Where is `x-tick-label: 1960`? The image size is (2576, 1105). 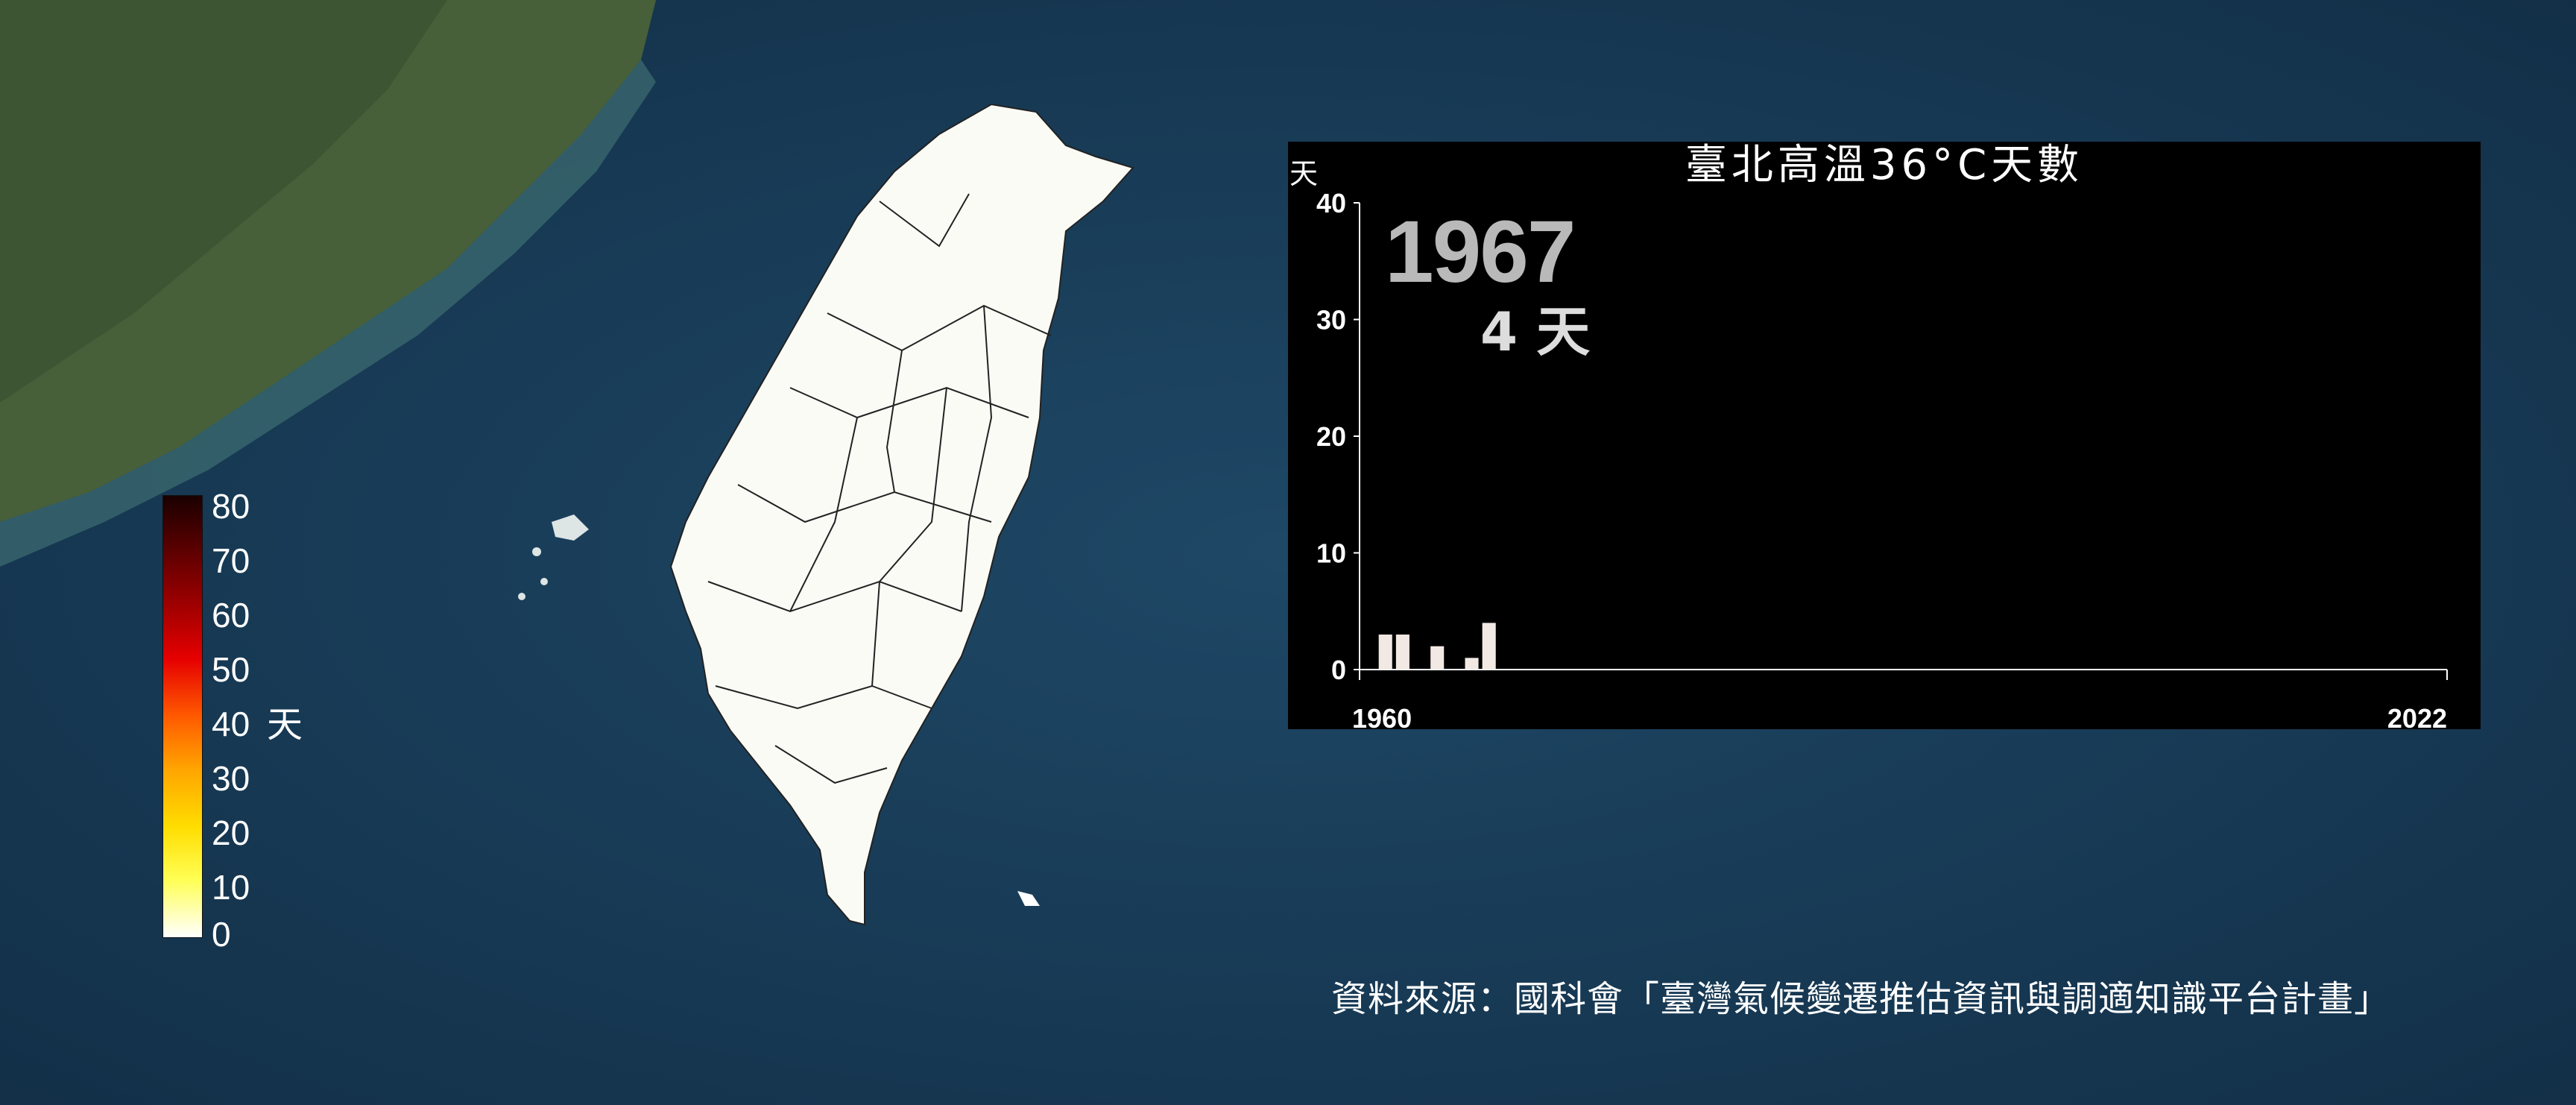
x-tick-label: 1960 is located at coordinates (1382, 716).